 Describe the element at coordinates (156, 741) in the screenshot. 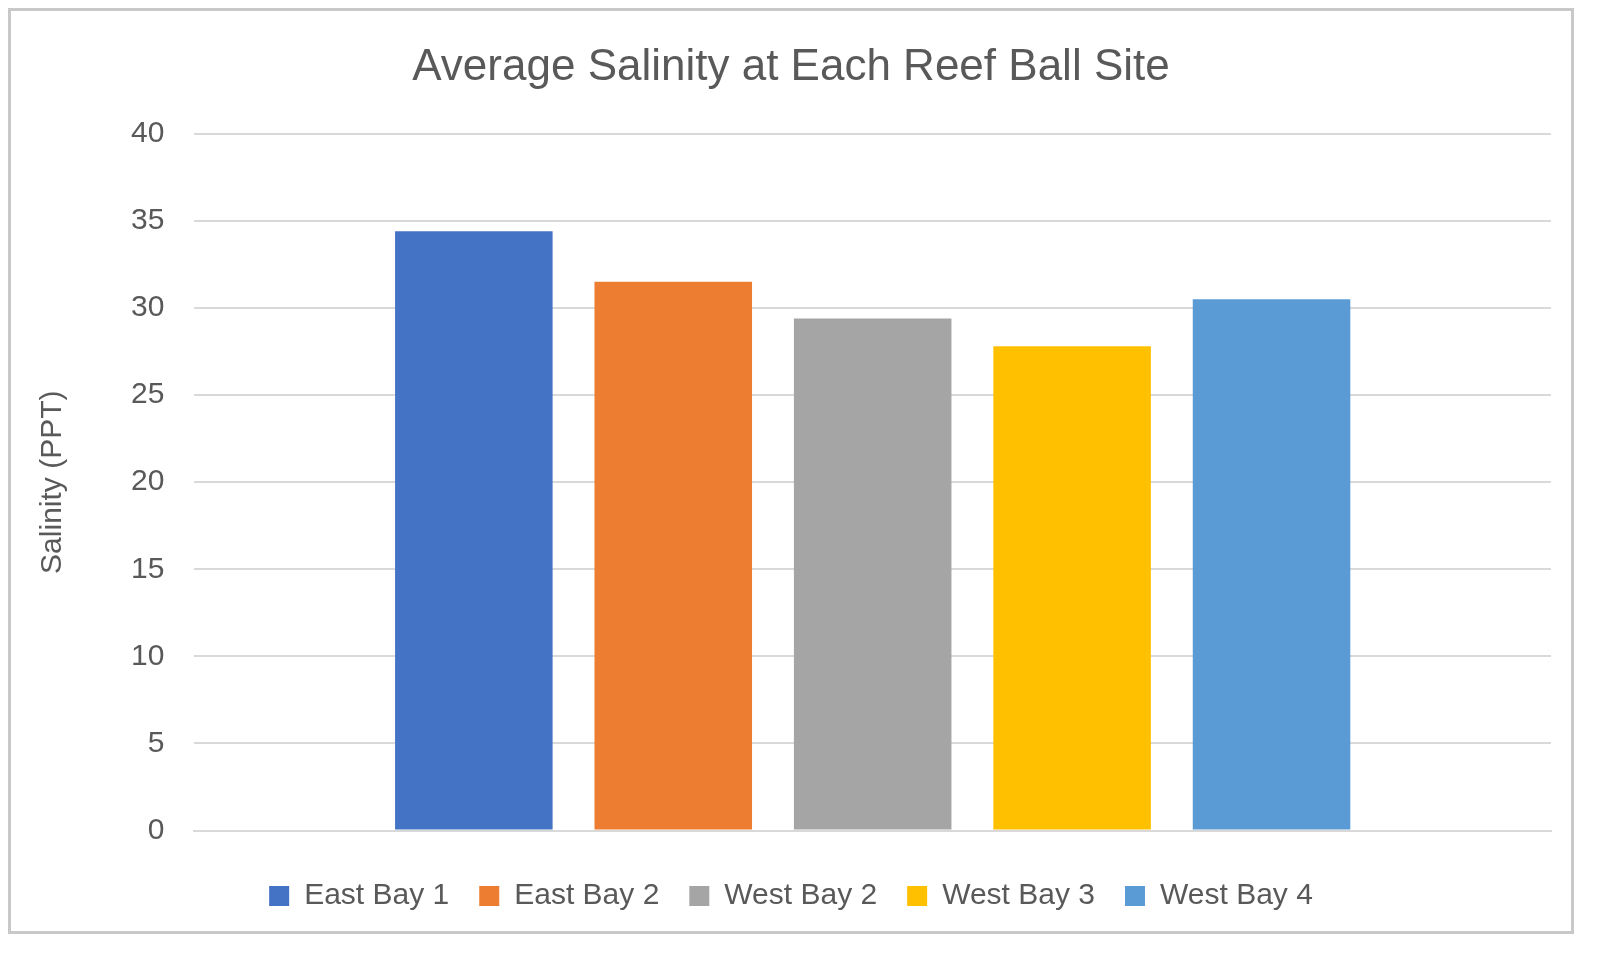

I see `y-tick-label: 5` at that location.